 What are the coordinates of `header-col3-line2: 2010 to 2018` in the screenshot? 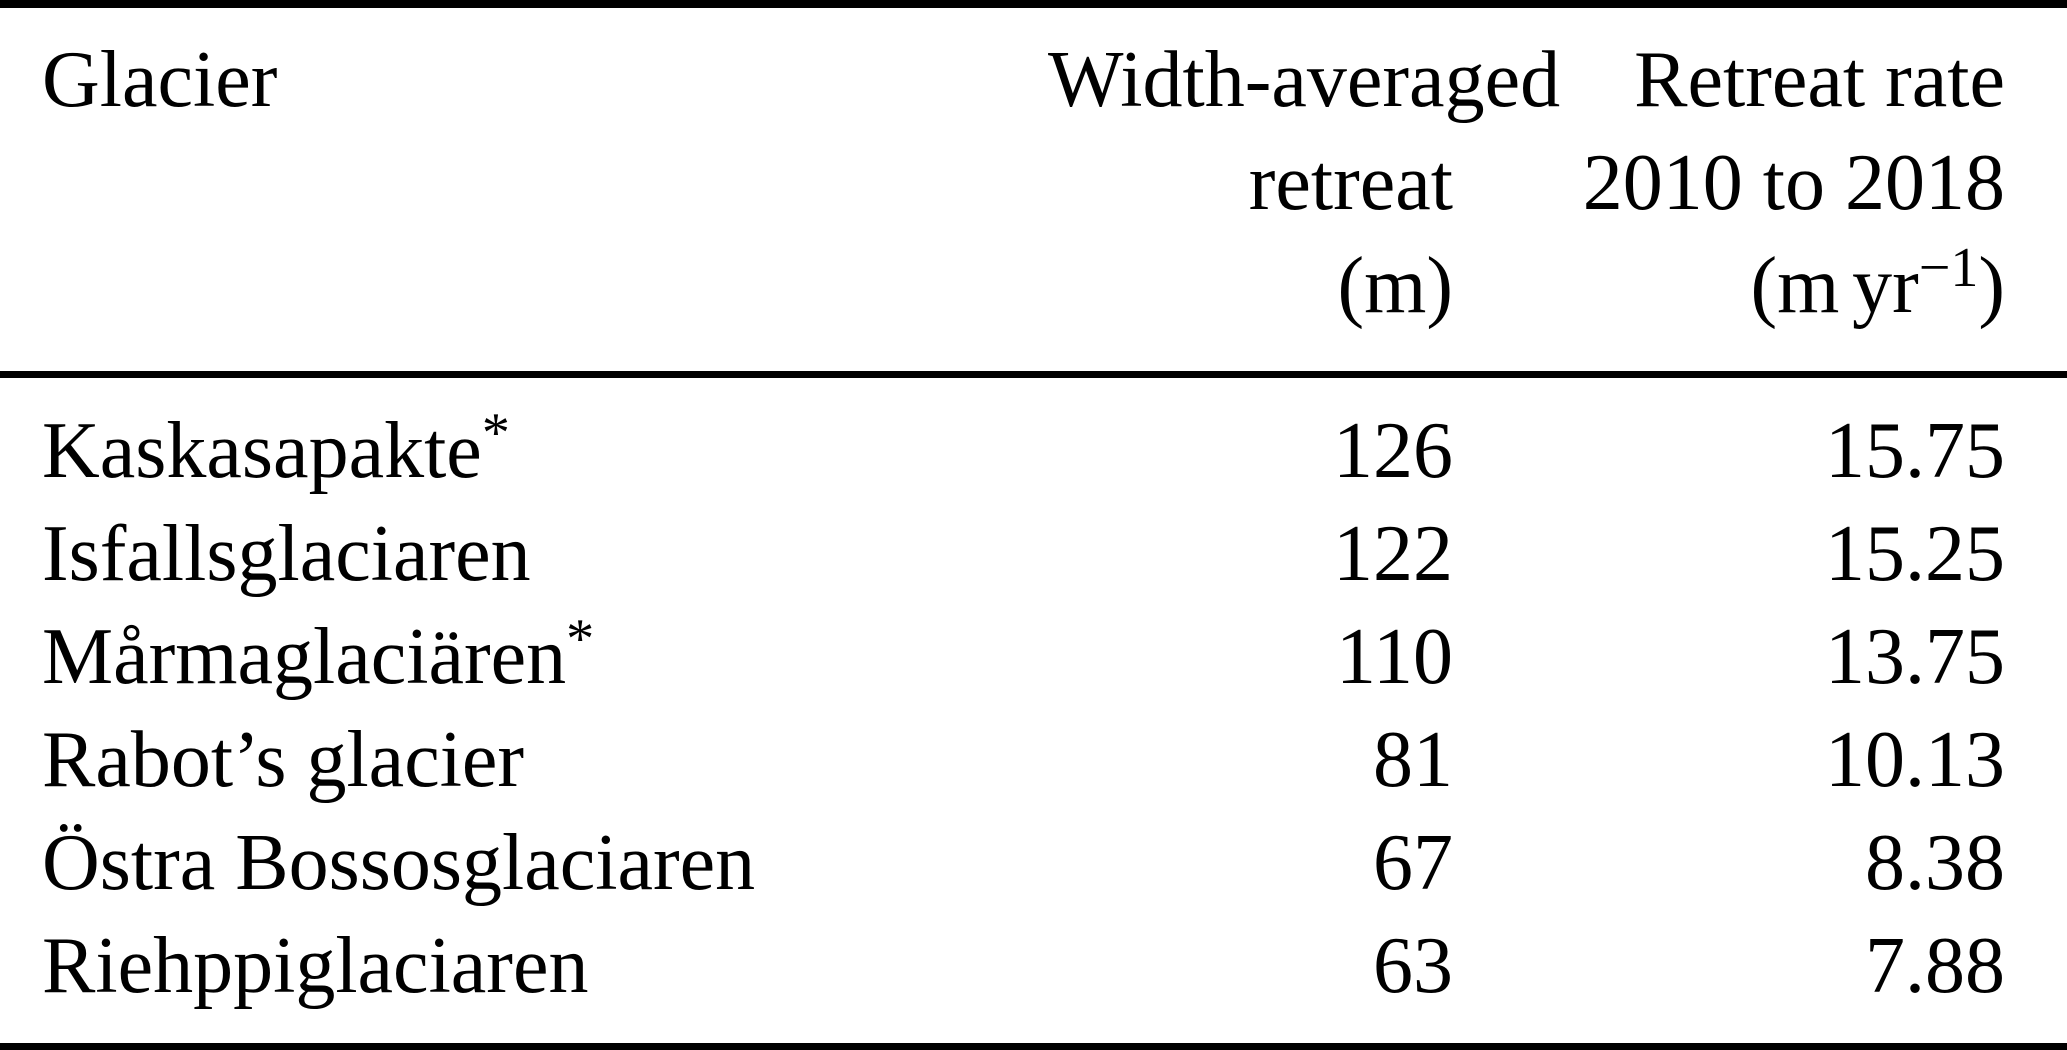 It's located at (1793, 183).